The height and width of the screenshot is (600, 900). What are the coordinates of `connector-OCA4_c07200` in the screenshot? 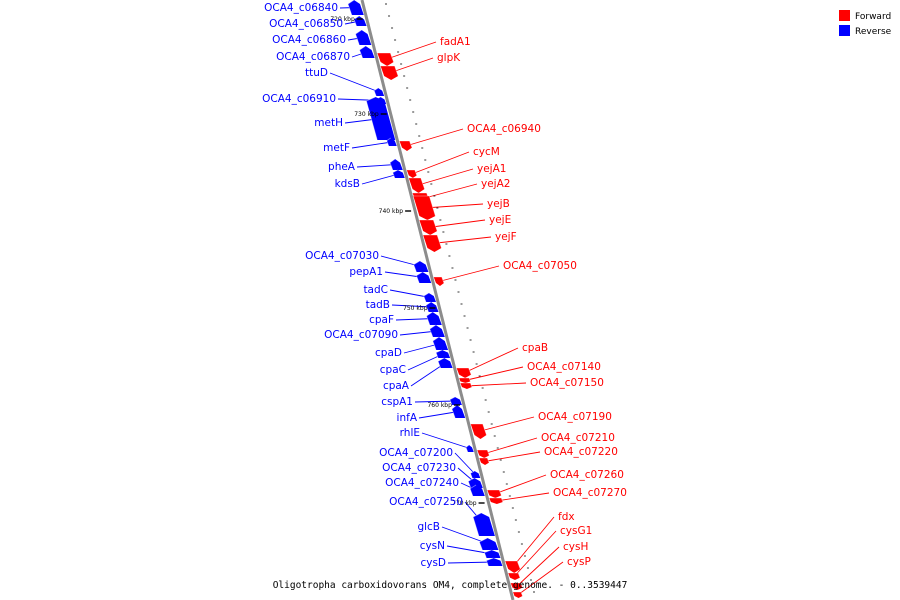 It's located at (465, 463).